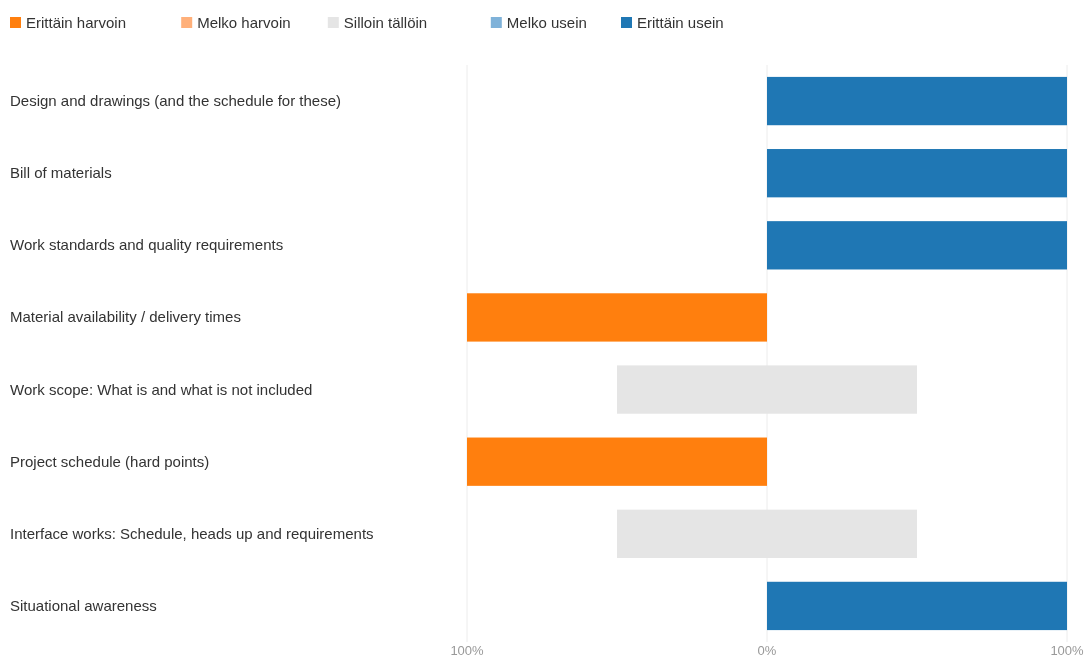  What do you see at coordinates (176, 101) in the screenshot?
I see `y-tick-label: Design and drawings (and the schedule for these)` at bounding box center [176, 101].